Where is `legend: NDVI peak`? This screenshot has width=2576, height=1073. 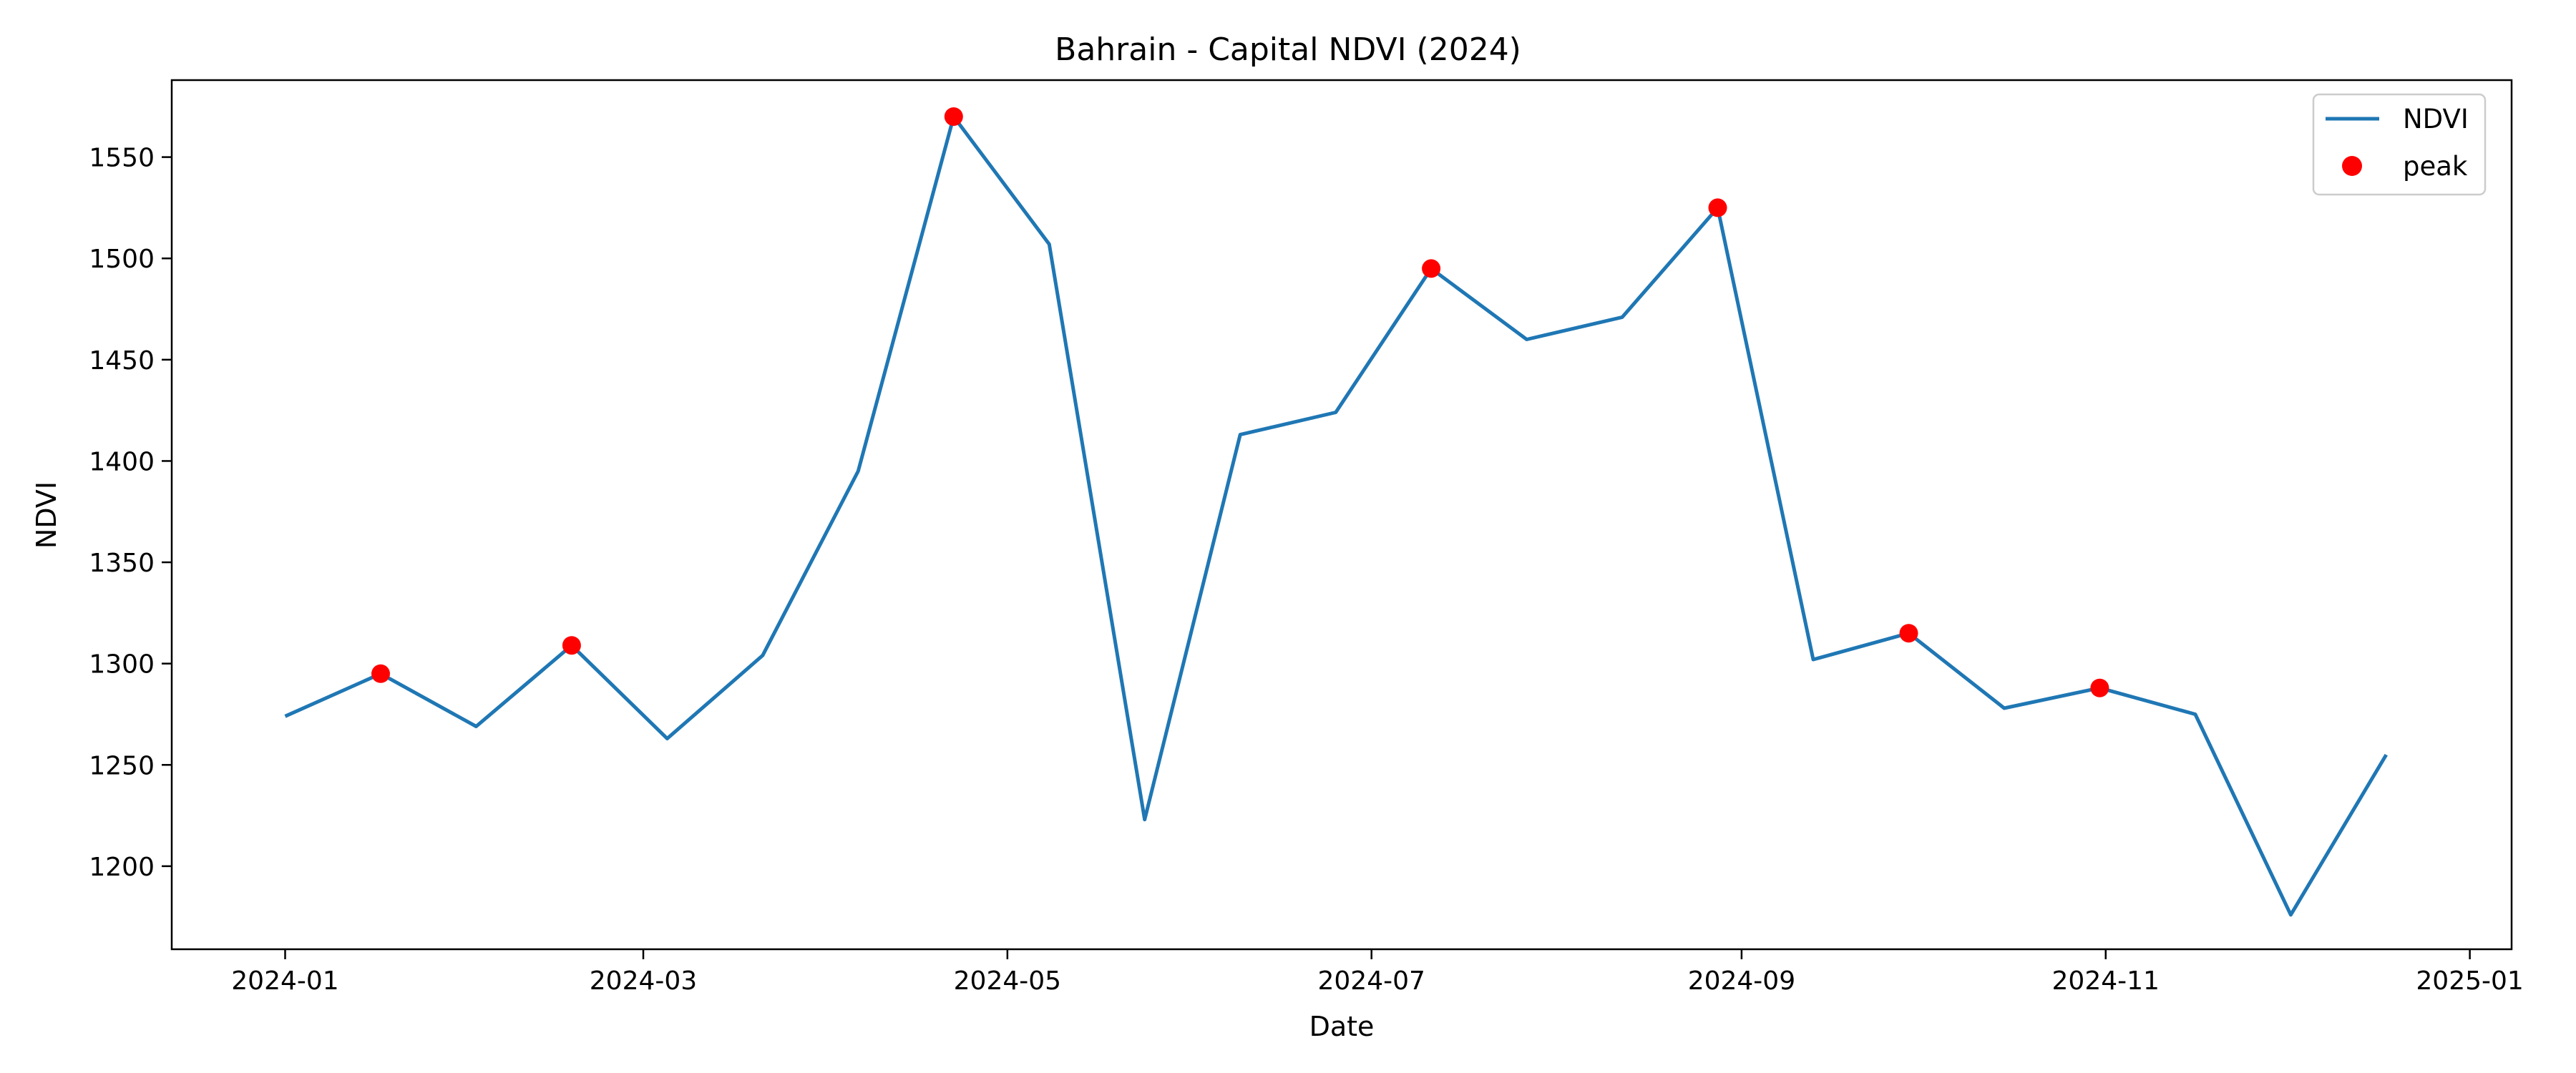 legend: NDVI peak is located at coordinates (2399, 144).